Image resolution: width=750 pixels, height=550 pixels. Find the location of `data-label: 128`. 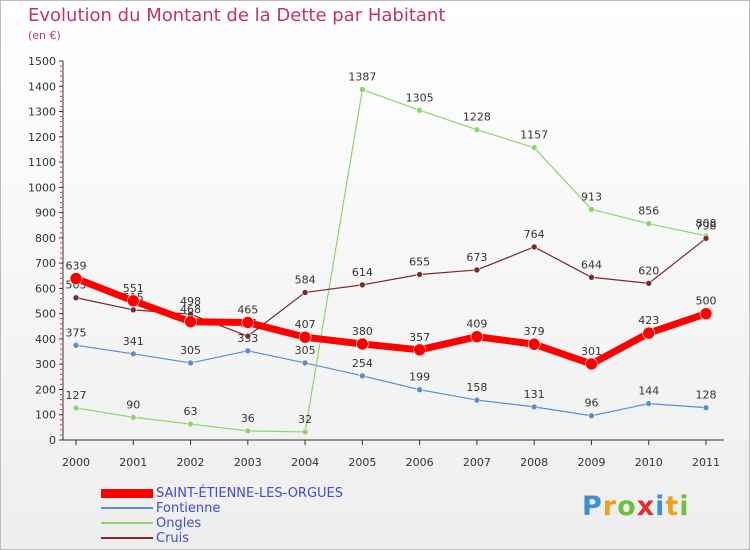

data-label: 128 is located at coordinates (706, 395).